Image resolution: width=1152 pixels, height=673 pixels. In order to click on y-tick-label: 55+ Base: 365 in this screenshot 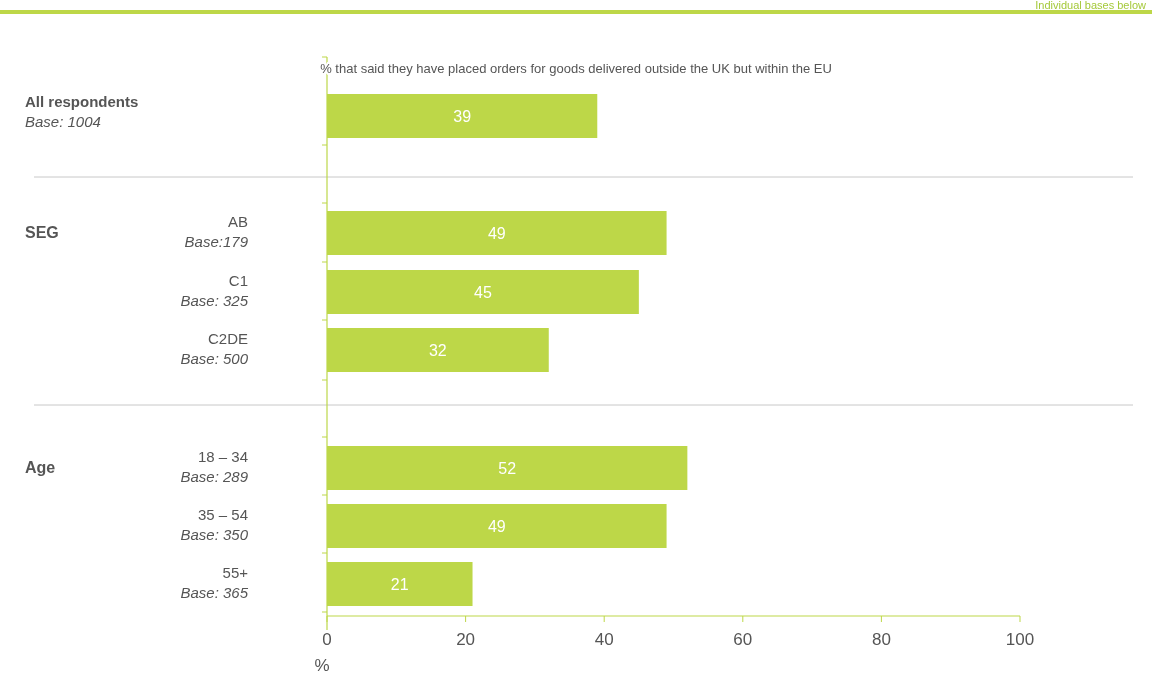, I will do `click(214, 582)`.